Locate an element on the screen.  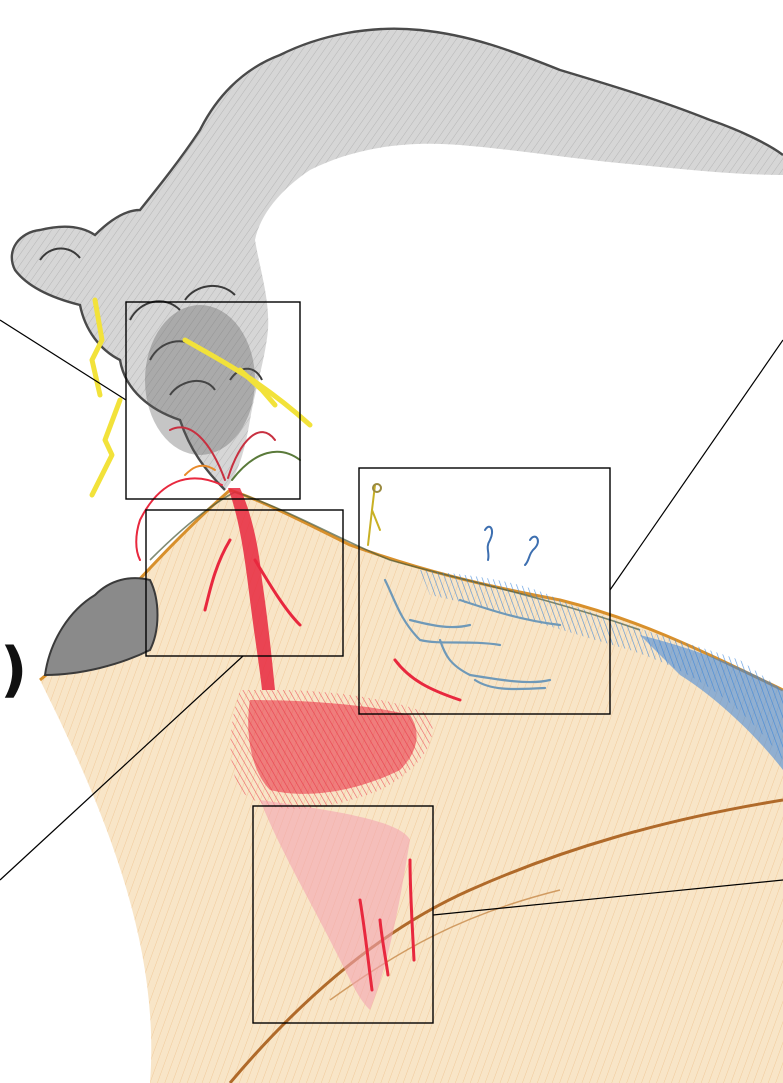
leader-line-summit is located at coordinates (122, 768).